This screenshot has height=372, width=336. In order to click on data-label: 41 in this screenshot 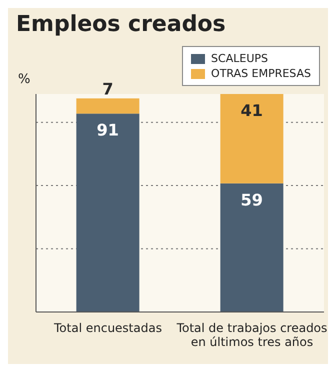, I will do `click(251, 110)`.